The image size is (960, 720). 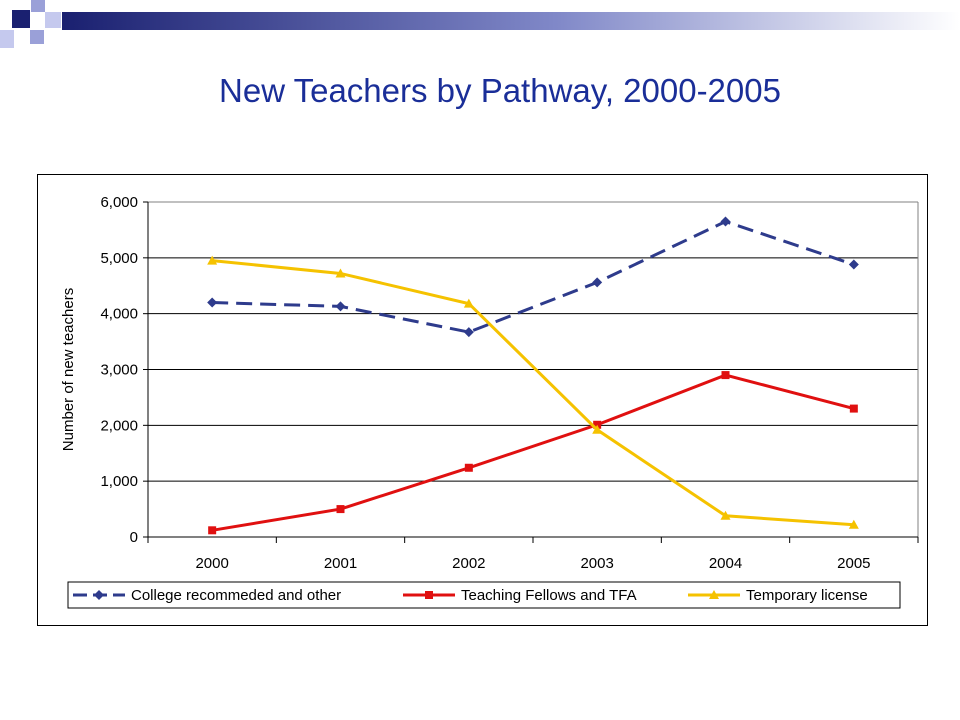 I want to click on y-tick-label: 4,000, so click(x=119, y=314).